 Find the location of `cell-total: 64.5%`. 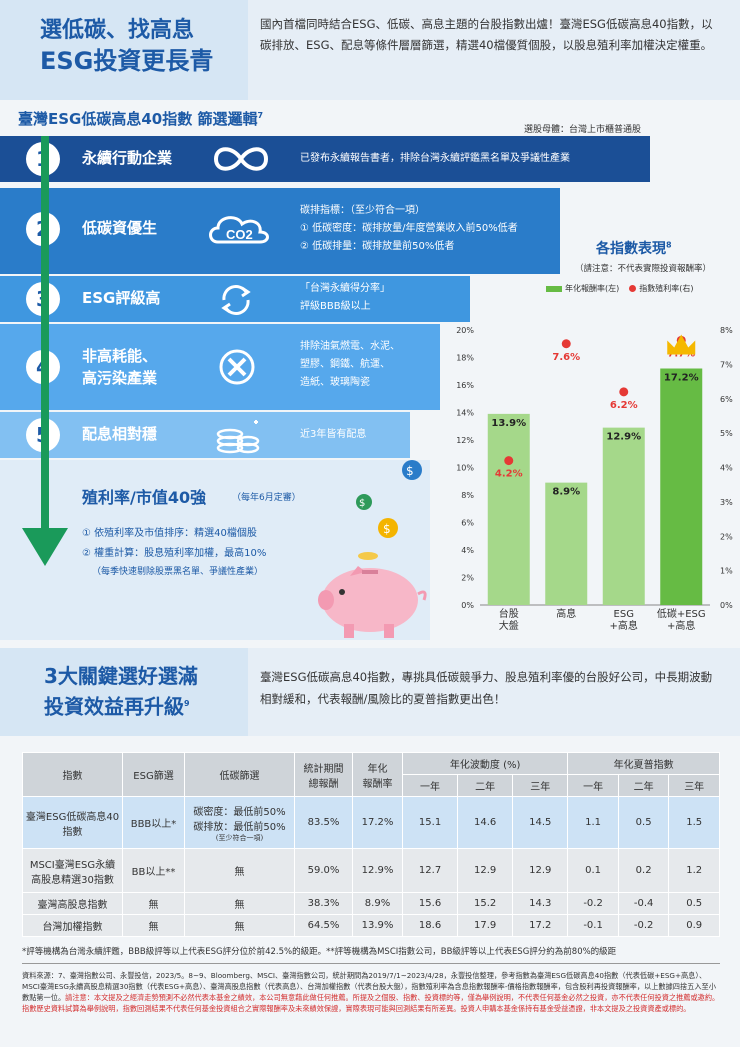

cell-total: 64.5% is located at coordinates (323, 925).